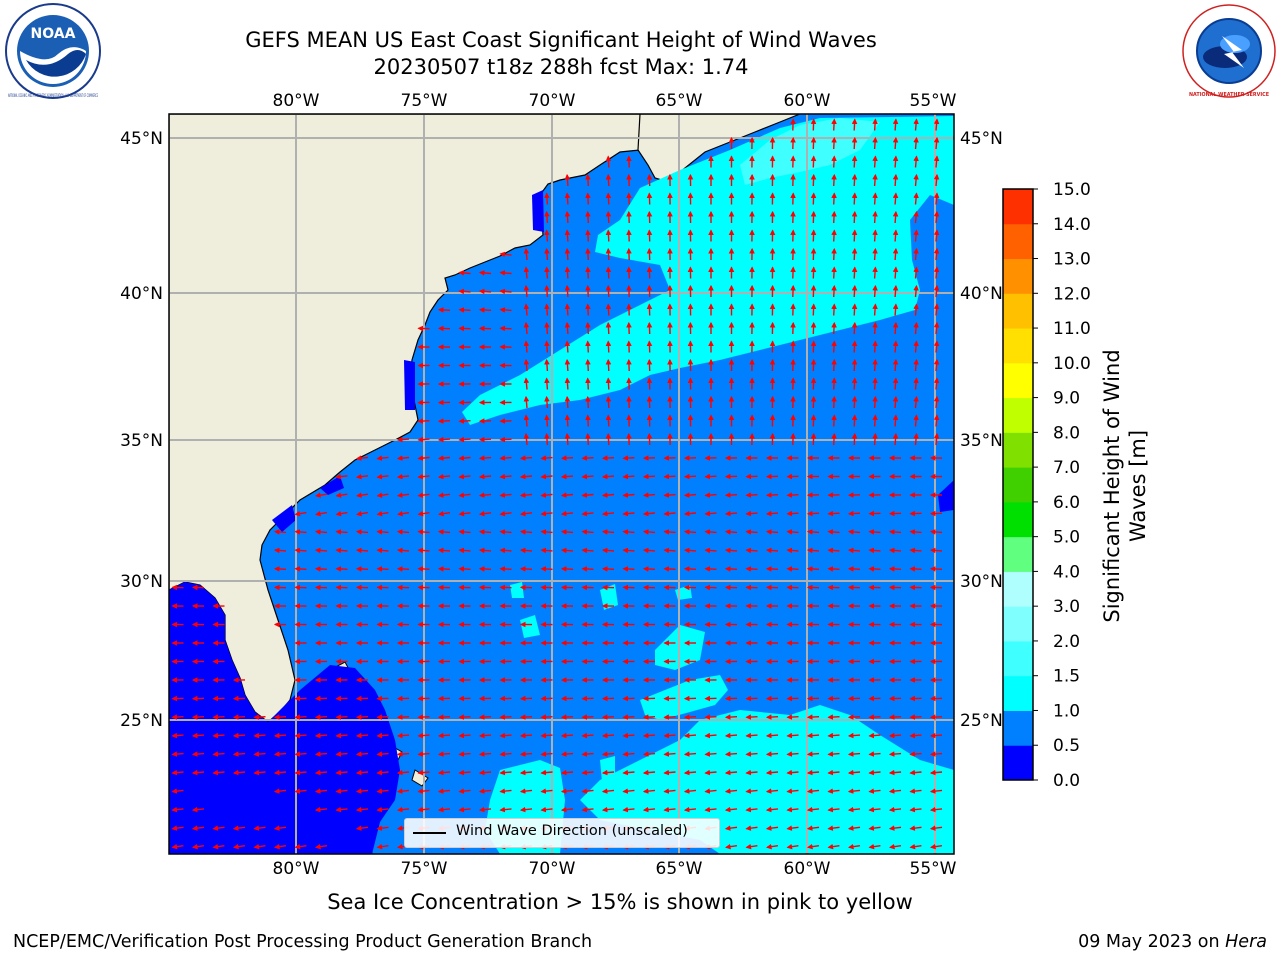  I want to click on colorbar-segment, so click(1018, 207).